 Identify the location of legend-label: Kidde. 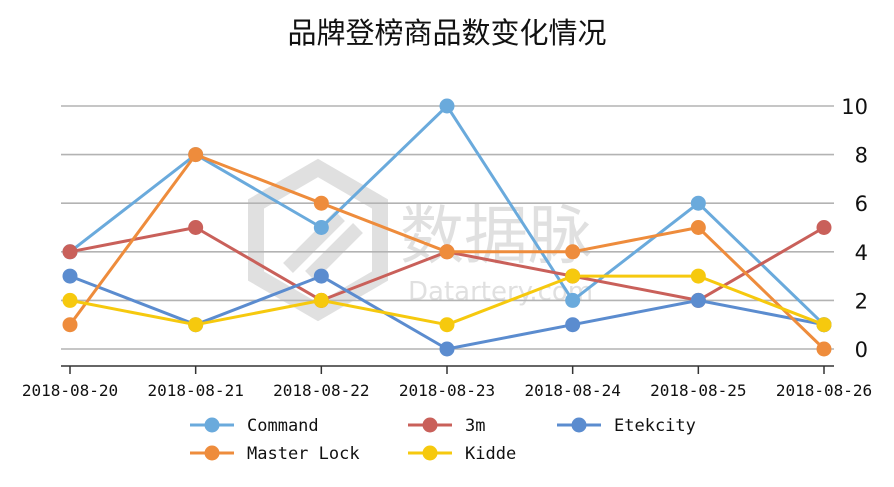
(490, 454).